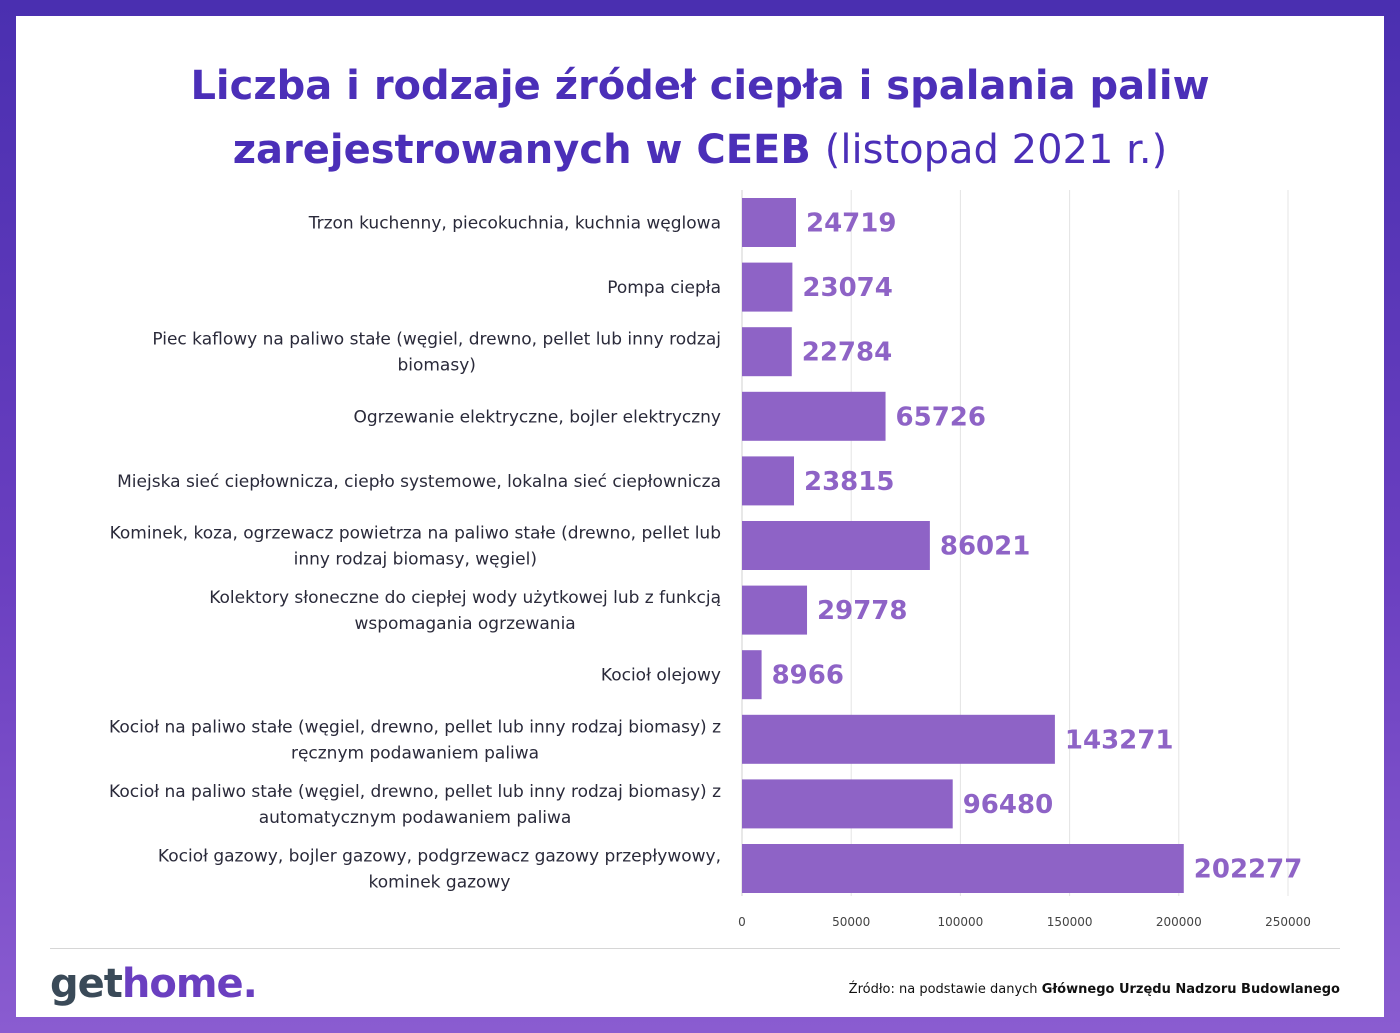 The image size is (1400, 1033). I want to click on x-tick-label: 200000, so click(1179, 922).